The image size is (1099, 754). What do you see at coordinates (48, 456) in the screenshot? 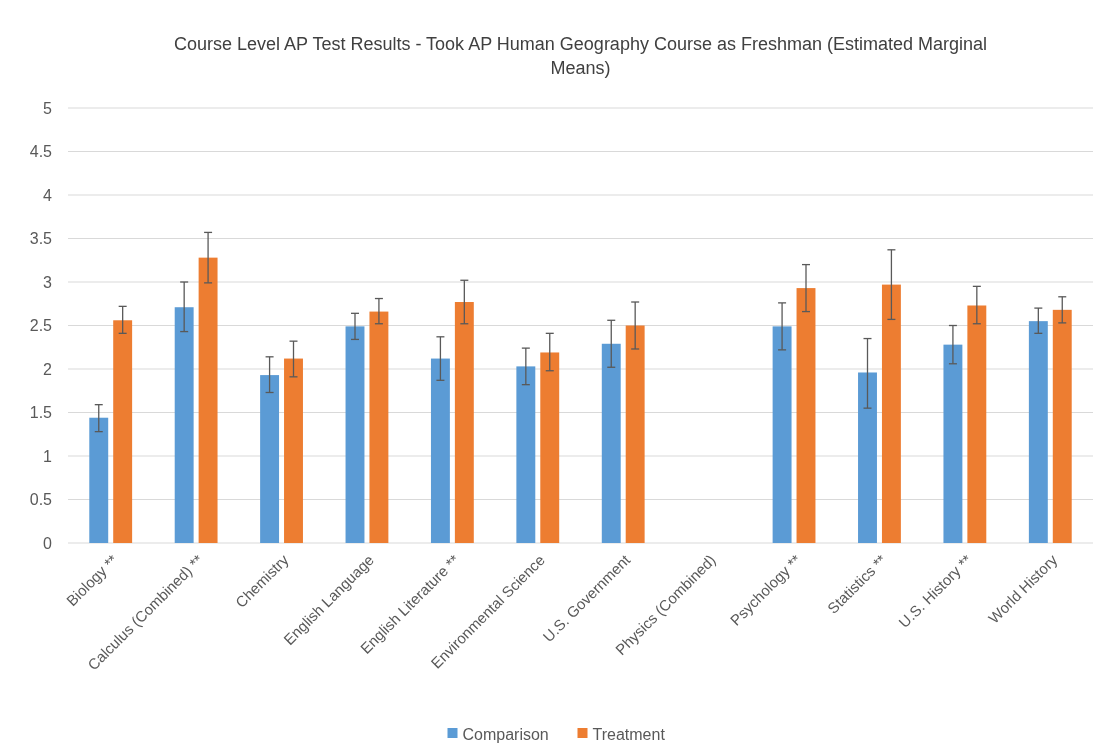
I see `y-tick-label: 1` at bounding box center [48, 456].